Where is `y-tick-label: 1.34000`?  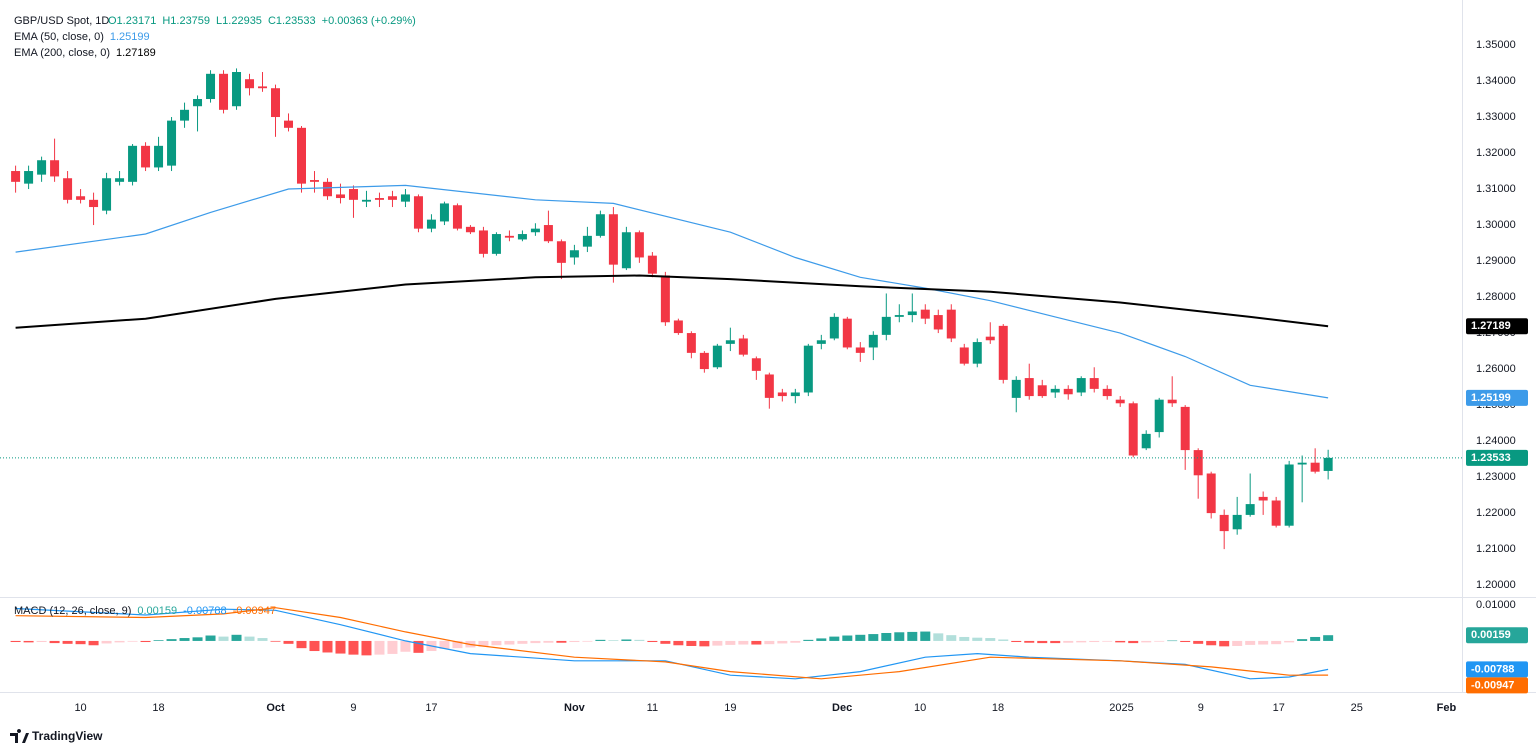
y-tick-label: 1.34000 is located at coordinates (1496, 81).